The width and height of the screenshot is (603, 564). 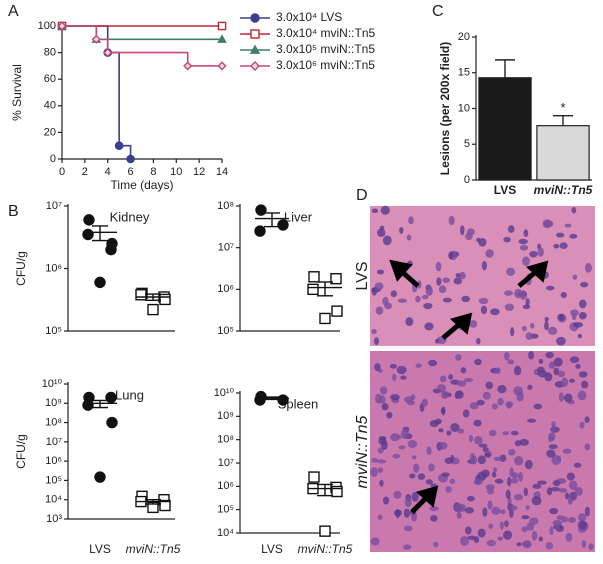 I want to click on y-tick-label: 20, so click(x=464, y=37).